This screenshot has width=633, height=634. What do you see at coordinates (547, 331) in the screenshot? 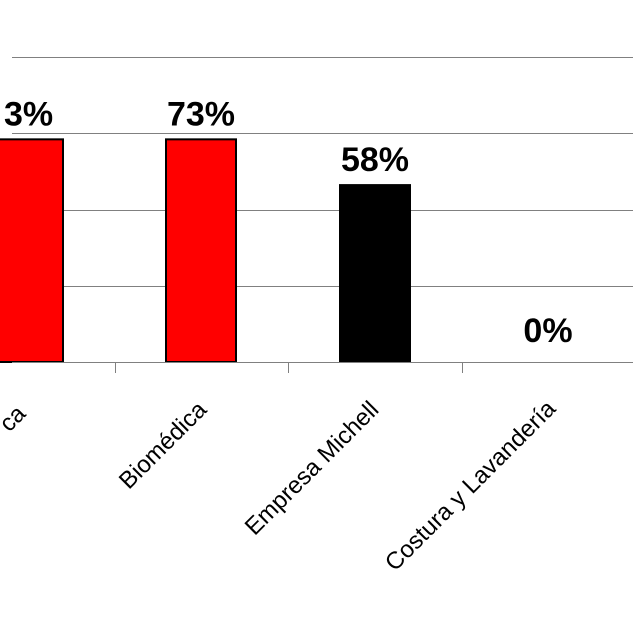
I see `data-label: 0%` at bounding box center [547, 331].